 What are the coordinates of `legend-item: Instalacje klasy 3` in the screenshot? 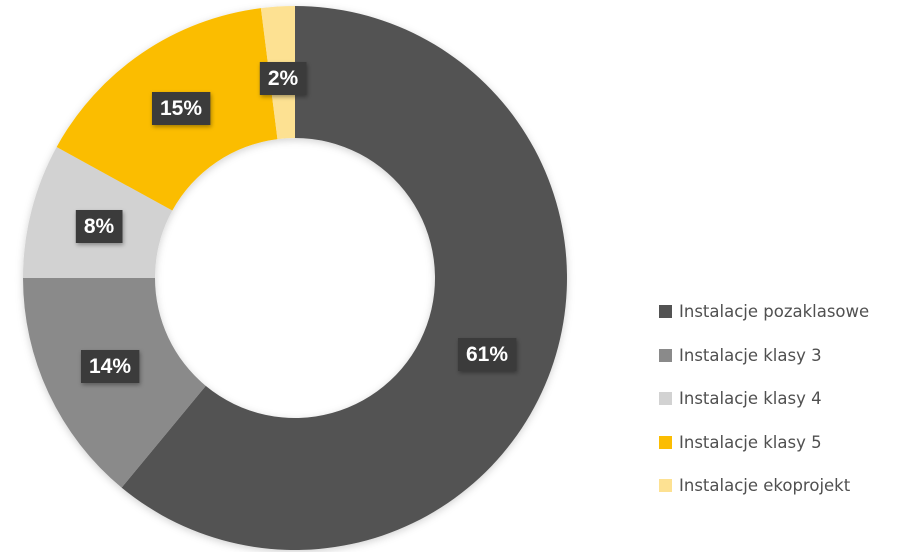 It's located at (787, 356).